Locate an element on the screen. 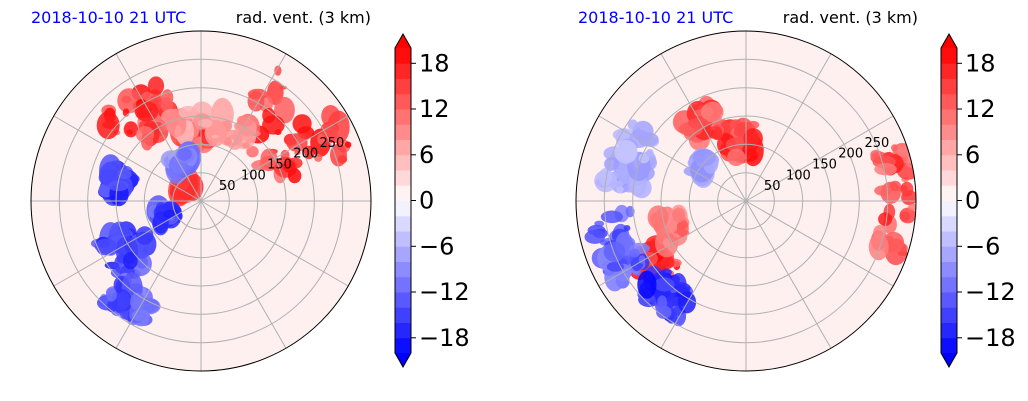 The width and height of the screenshot is (1028, 401). colorbar-tick-label: 18 is located at coordinates (980, 63).